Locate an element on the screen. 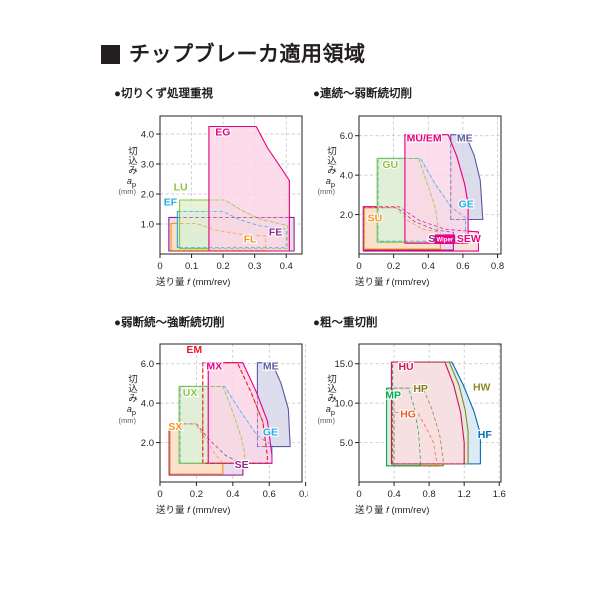  series-label-HW: HW is located at coordinates (482, 388).